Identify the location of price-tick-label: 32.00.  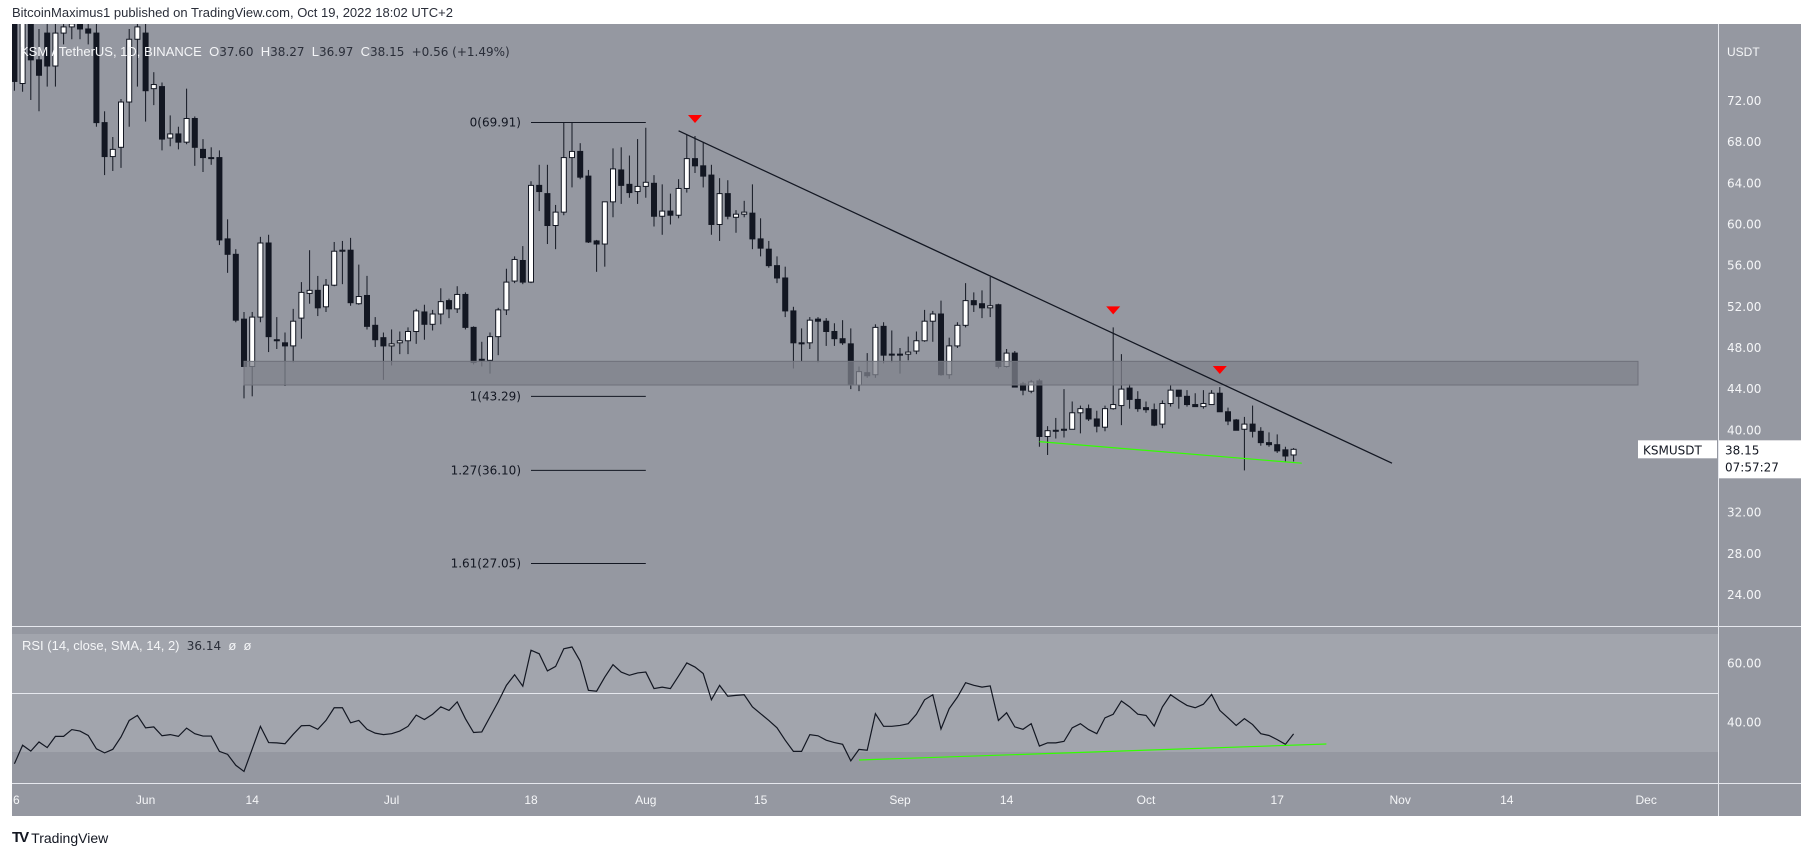
(1744, 513).